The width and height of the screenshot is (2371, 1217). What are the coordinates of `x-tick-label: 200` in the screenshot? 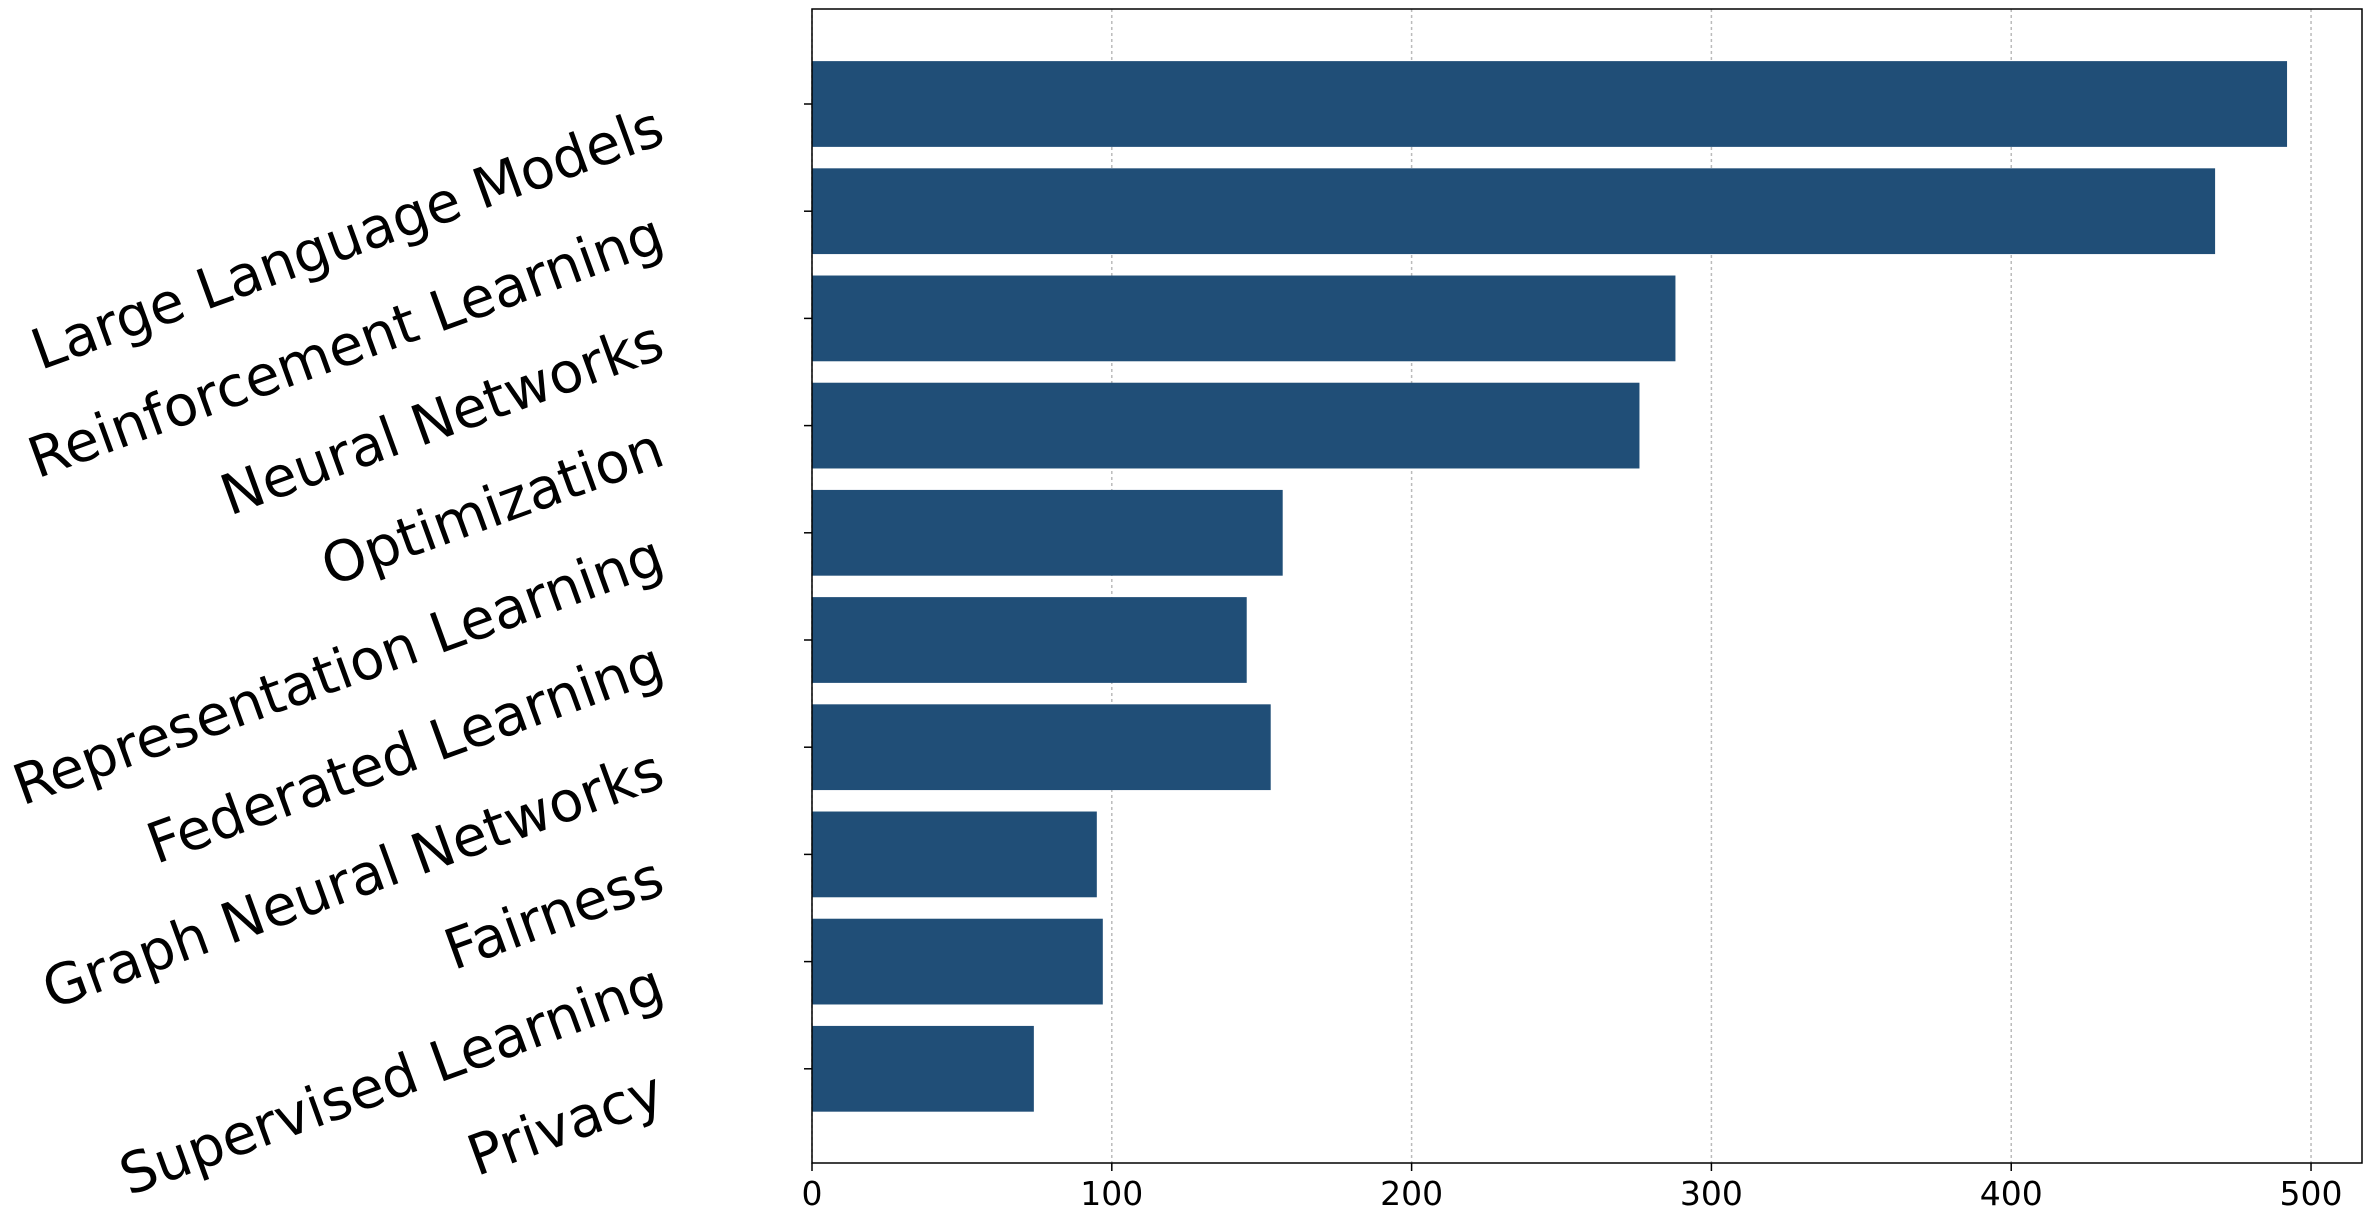 It's located at (1411, 1193).